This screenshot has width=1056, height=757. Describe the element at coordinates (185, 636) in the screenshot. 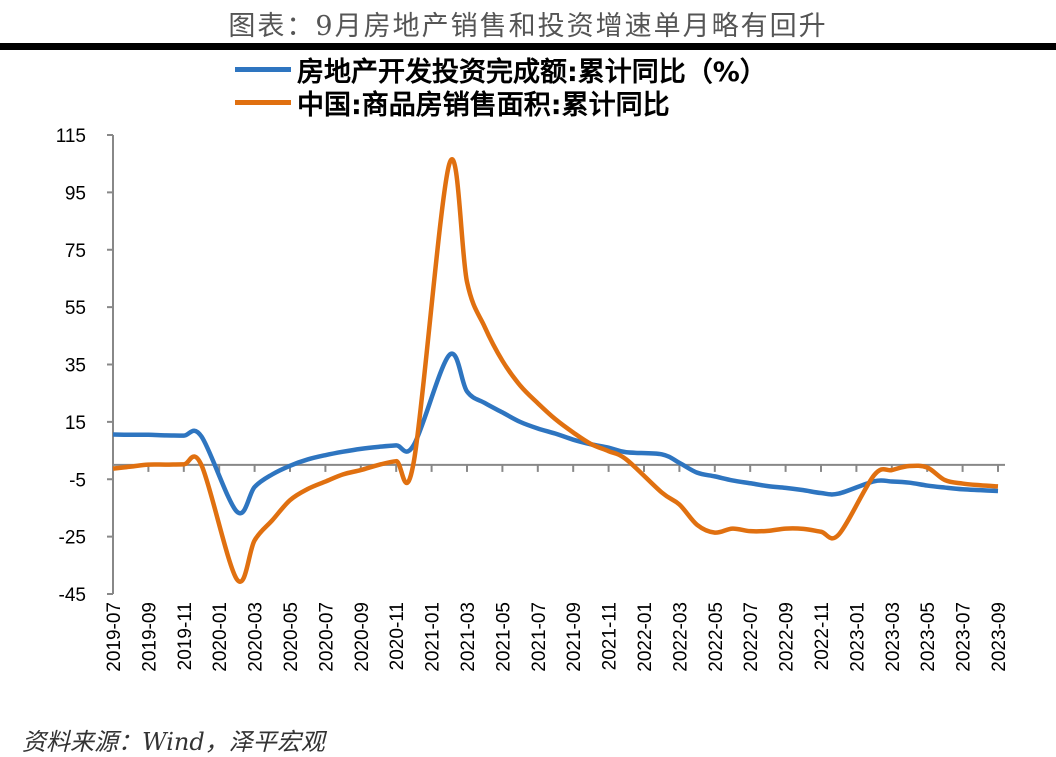

I see `x-tick-label: 2019-11` at that location.